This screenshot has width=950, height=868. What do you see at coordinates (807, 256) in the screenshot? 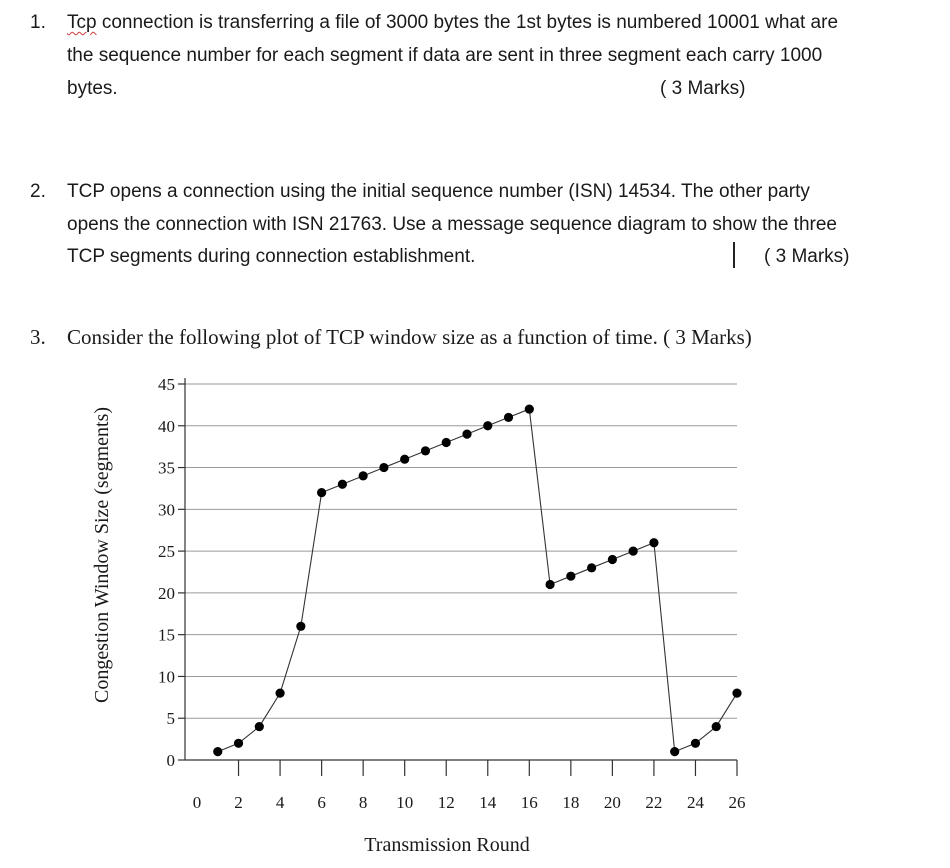
I see `question-2-marks: ( 3 Marks)` at bounding box center [807, 256].